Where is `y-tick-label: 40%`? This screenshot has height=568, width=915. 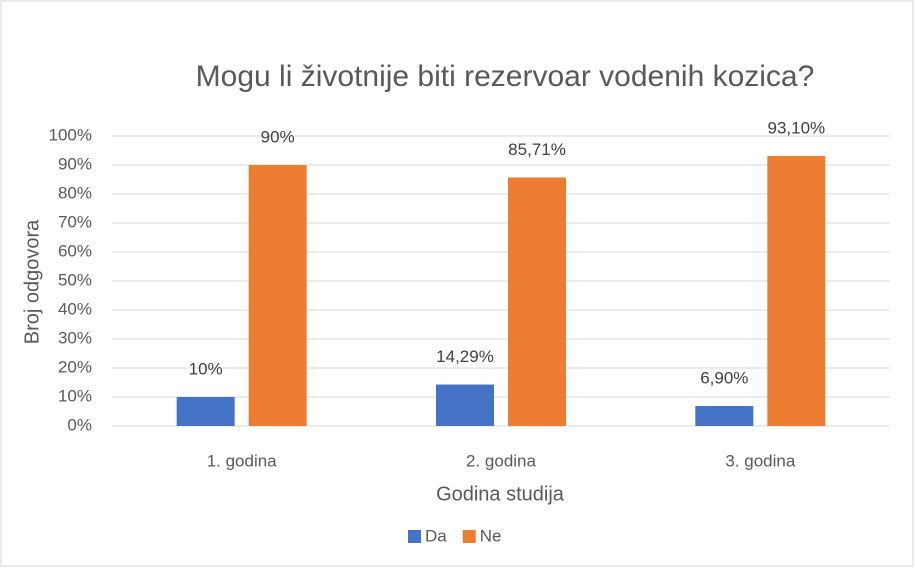
y-tick-label: 40% is located at coordinates (75, 308).